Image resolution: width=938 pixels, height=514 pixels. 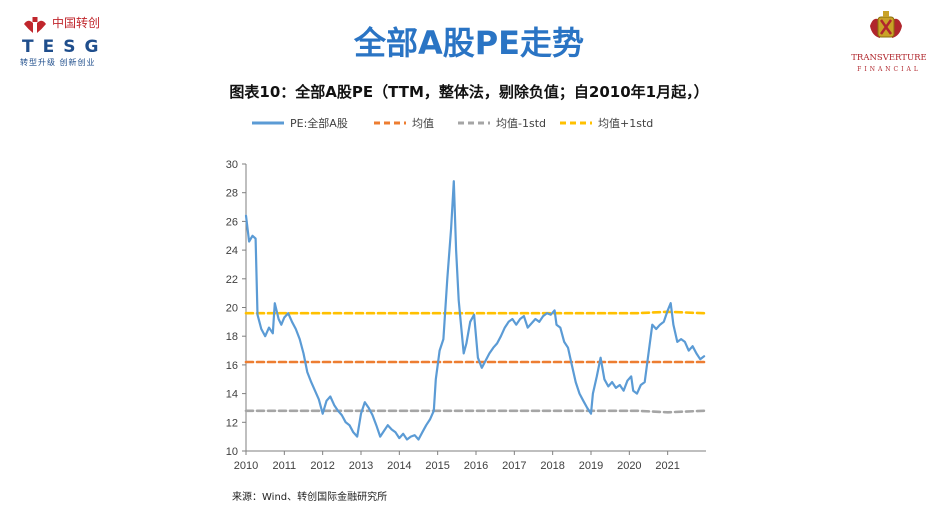 I want to click on source-note: 来源：Wind、转创国际金融研究所, so click(x=310, y=497).